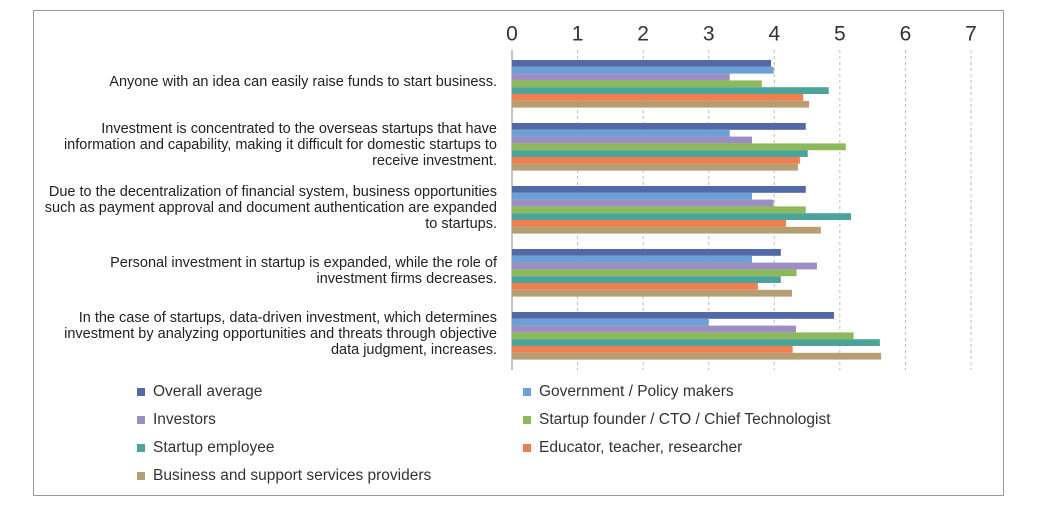  What do you see at coordinates (640, 447) in the screenshot?
I see `legend-label: Educator, teacher, researcher` at bounding box center [640, 447].